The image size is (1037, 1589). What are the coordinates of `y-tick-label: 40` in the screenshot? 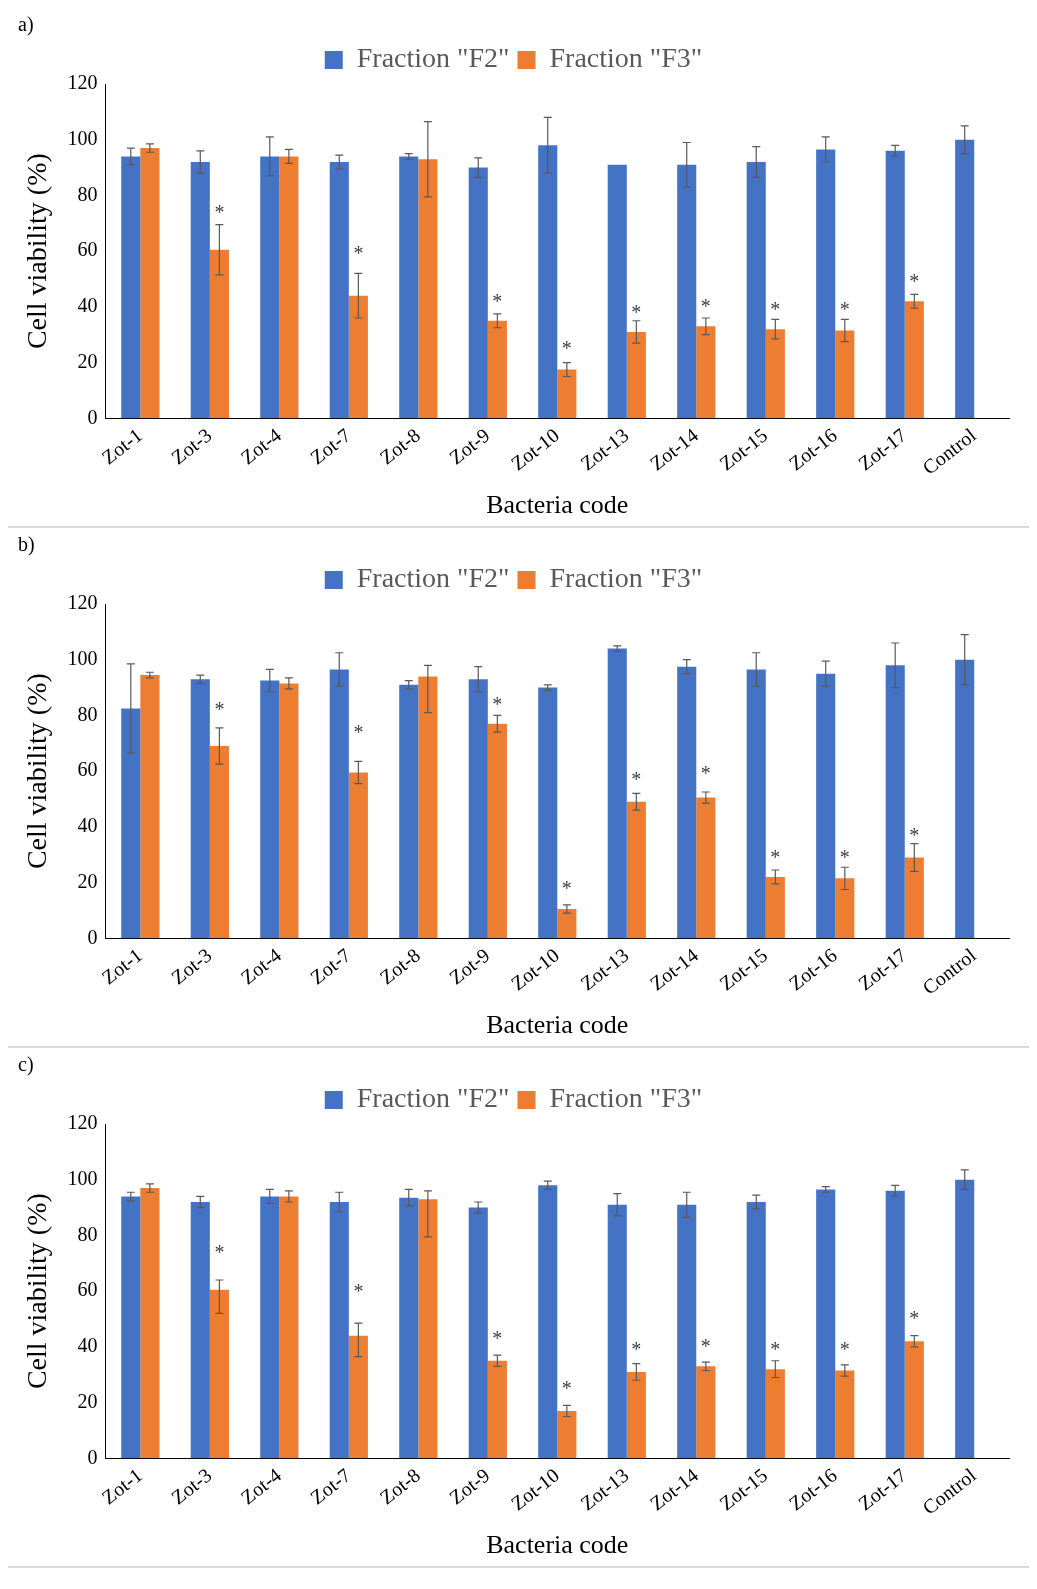 It's located at (87, 1345).